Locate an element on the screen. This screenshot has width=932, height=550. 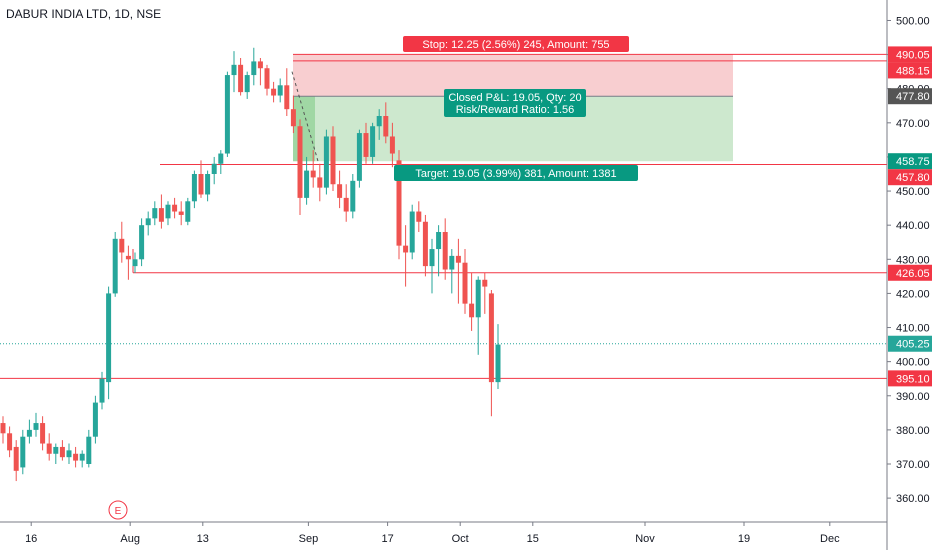
price-tag: 477.80 is located at coordinates (910, 96).